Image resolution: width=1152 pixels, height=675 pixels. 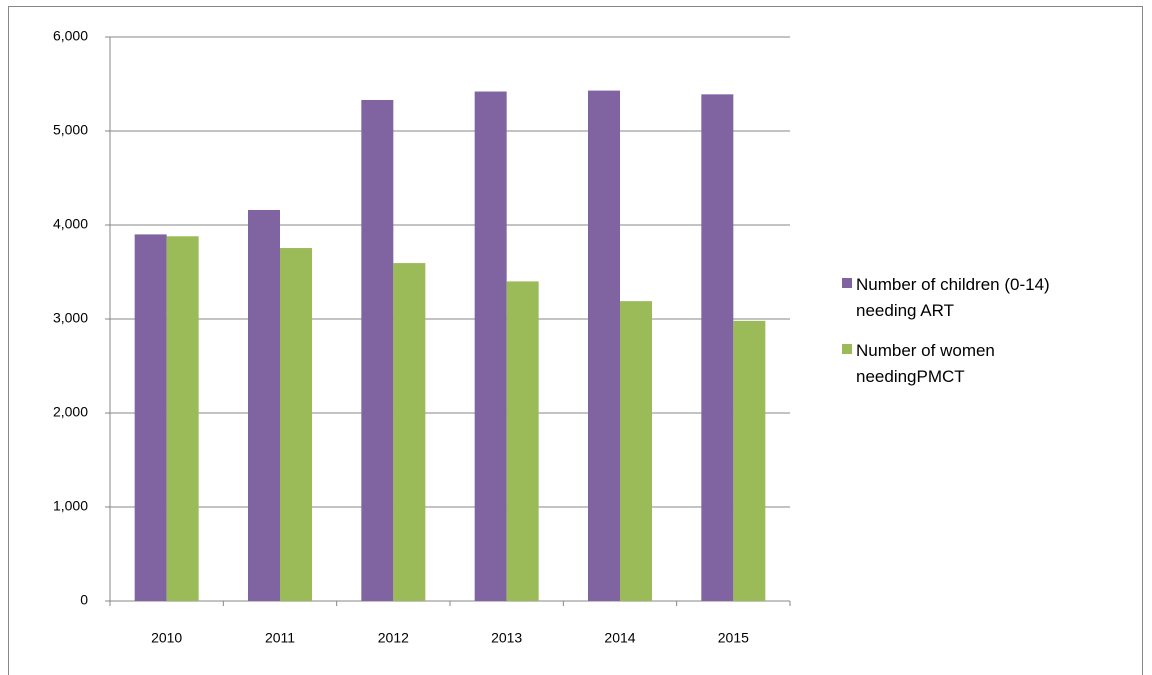 I want to click on legend-item: Number of women needingPMCT, so click(x=992, y=364).